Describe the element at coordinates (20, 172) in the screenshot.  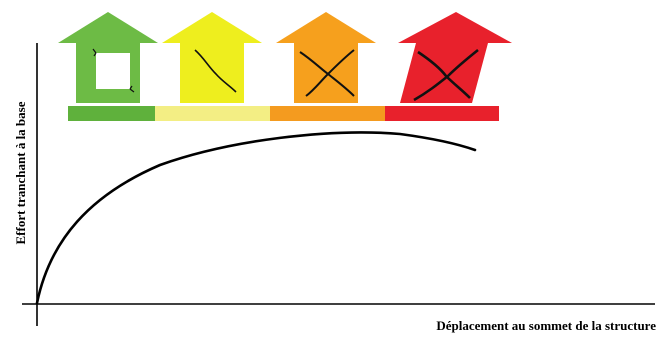
I see `y-axis-label: Effort tranchant à la base` at that location.